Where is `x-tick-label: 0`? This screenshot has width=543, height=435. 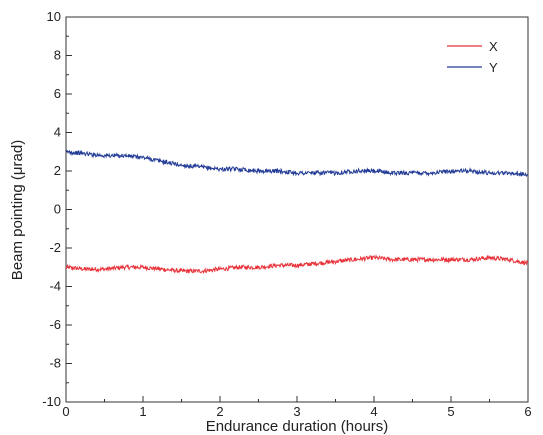
x-tick-label: 0 is located at coordinates (65, 411).